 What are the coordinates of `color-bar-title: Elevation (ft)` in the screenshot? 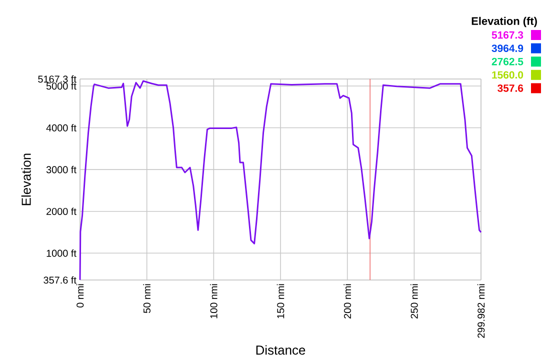 It's located at (504, 22).